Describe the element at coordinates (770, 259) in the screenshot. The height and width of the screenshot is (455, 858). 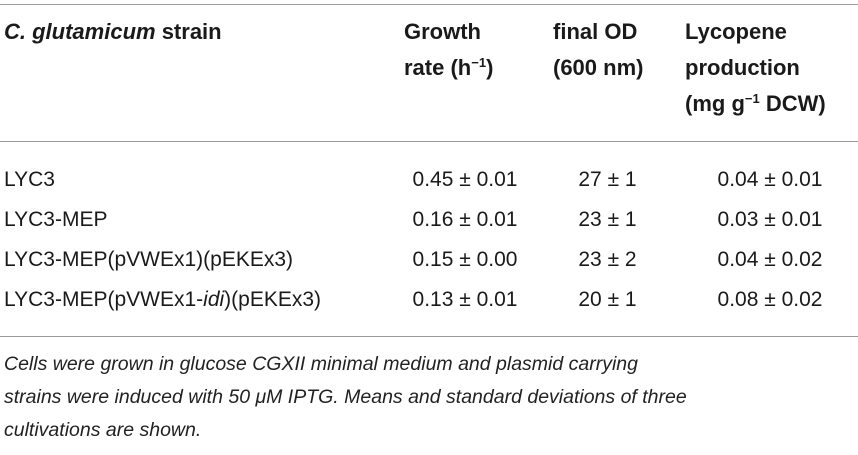
I see `cell-lycopene: 0.04 ± 0.02` at that location.